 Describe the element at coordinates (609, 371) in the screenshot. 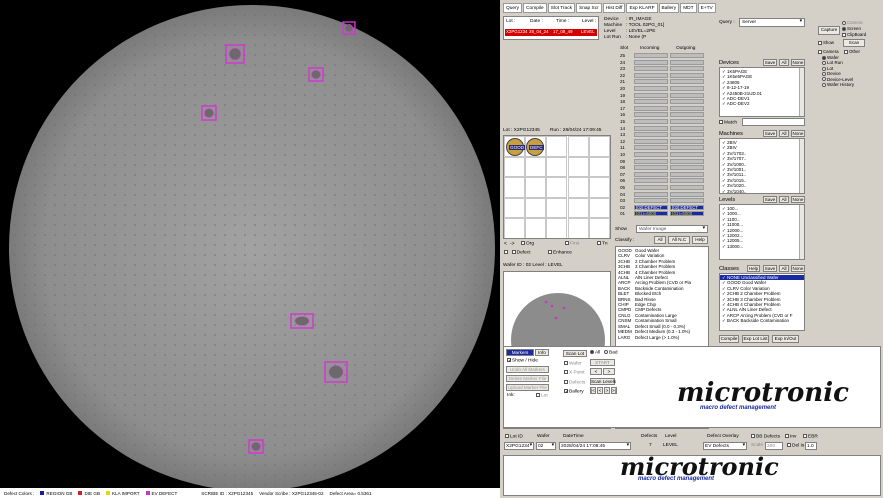

I see `forward-arrow-icon: >` at that location.